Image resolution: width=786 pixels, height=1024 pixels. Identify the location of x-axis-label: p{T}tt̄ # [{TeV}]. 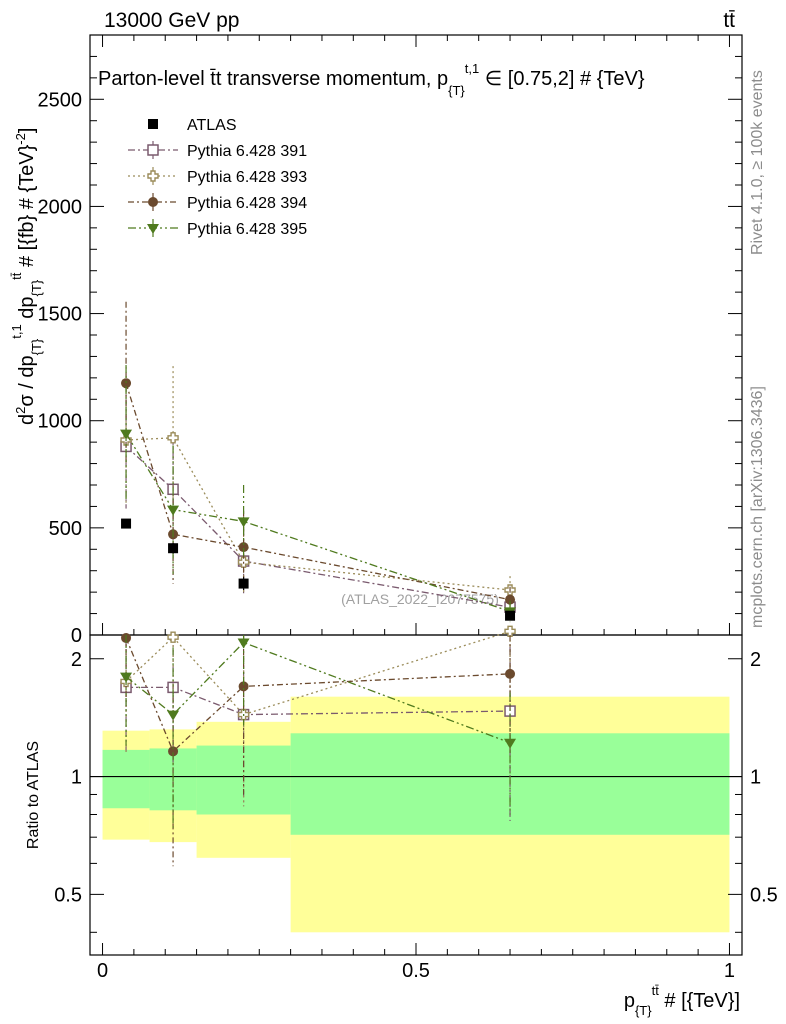
(682, 1000).